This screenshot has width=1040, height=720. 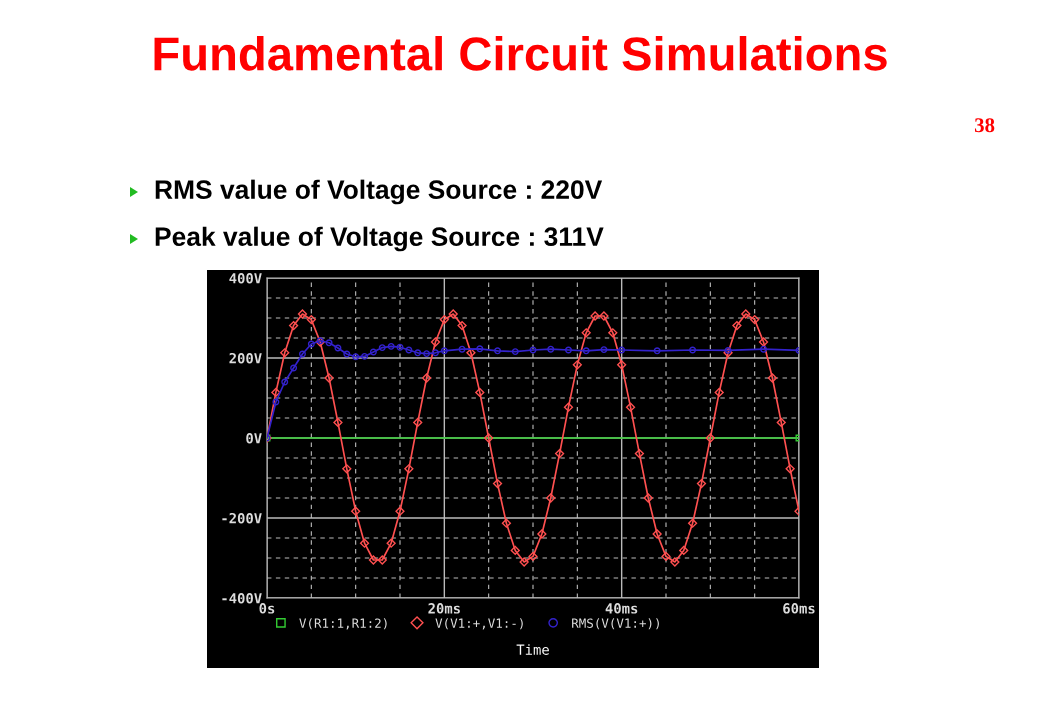 What do you see at coordinates (379, 192) in the screenshot?
I see `text: RMS value of Voltage Source : 220V` at bounding box center [379, 192].